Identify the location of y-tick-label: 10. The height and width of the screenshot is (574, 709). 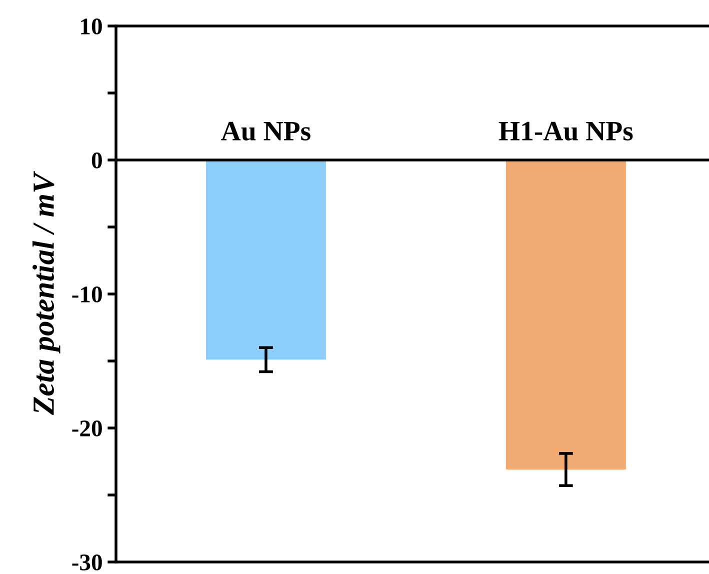
(91, 26).